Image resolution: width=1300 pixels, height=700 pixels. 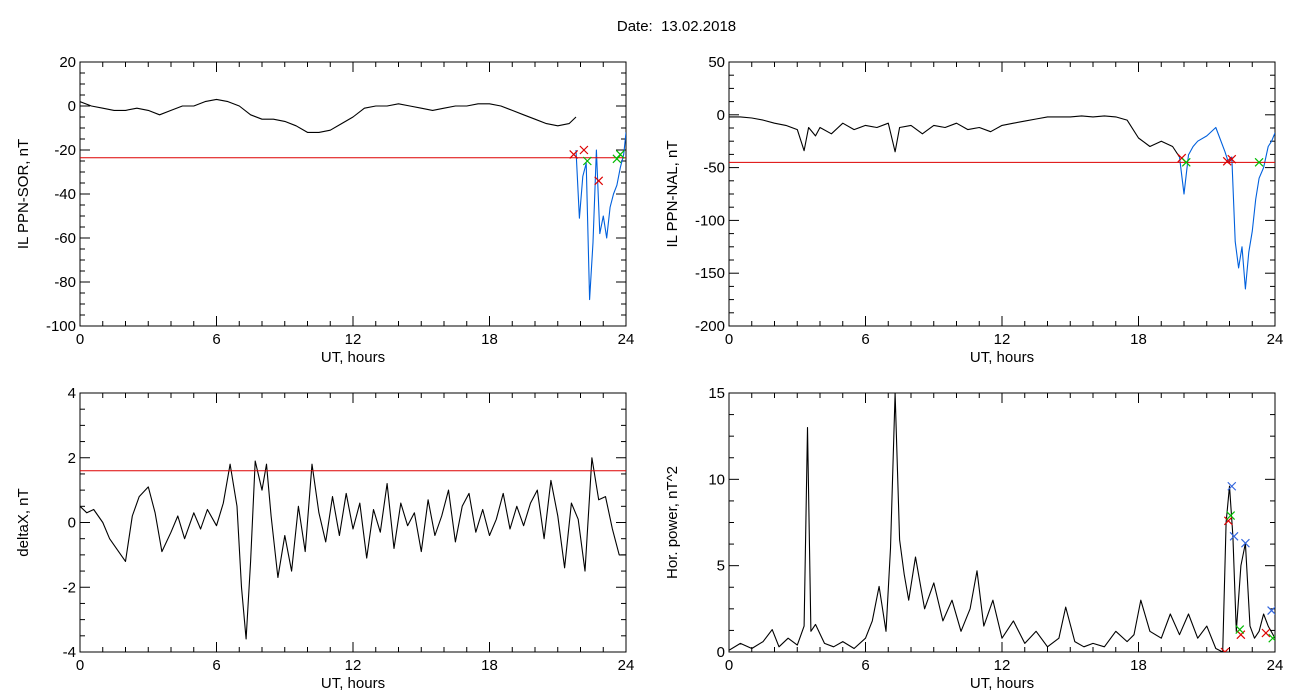 What do you see at coordinates (65, 238) in the screenshot?
I see `y-tick-label: -60` at bounding box center [65, 238].